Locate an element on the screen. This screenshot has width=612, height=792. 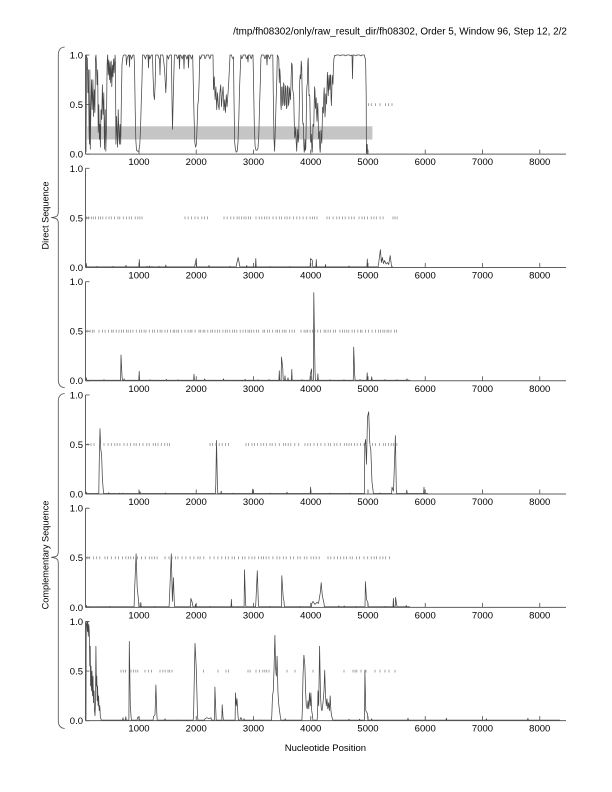
svg-text: Complementary Sequence is located at coordinates (46, 555).